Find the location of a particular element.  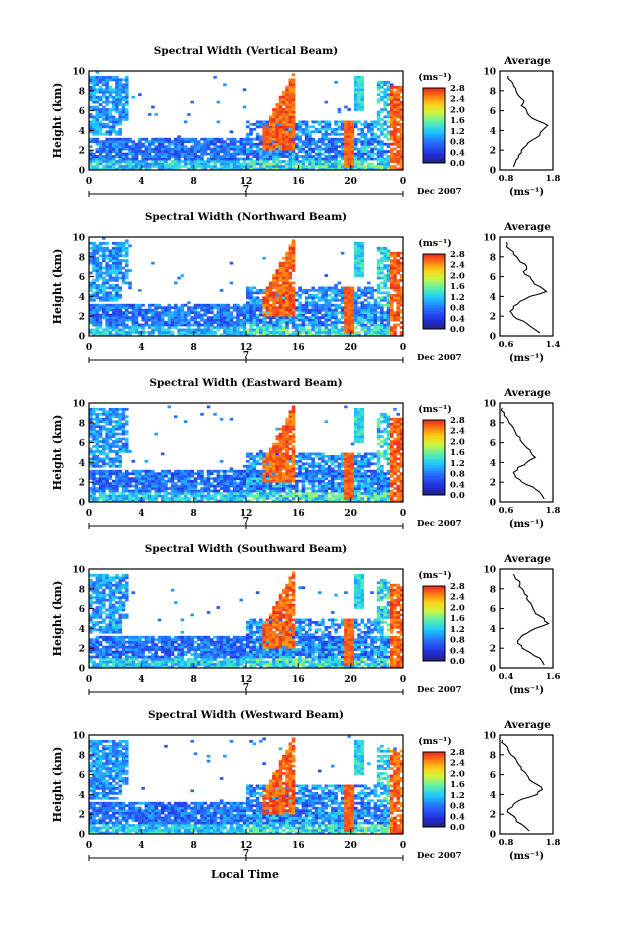

colorbar-unit: (ms⁻¹) is located at coordinates (435, 243).